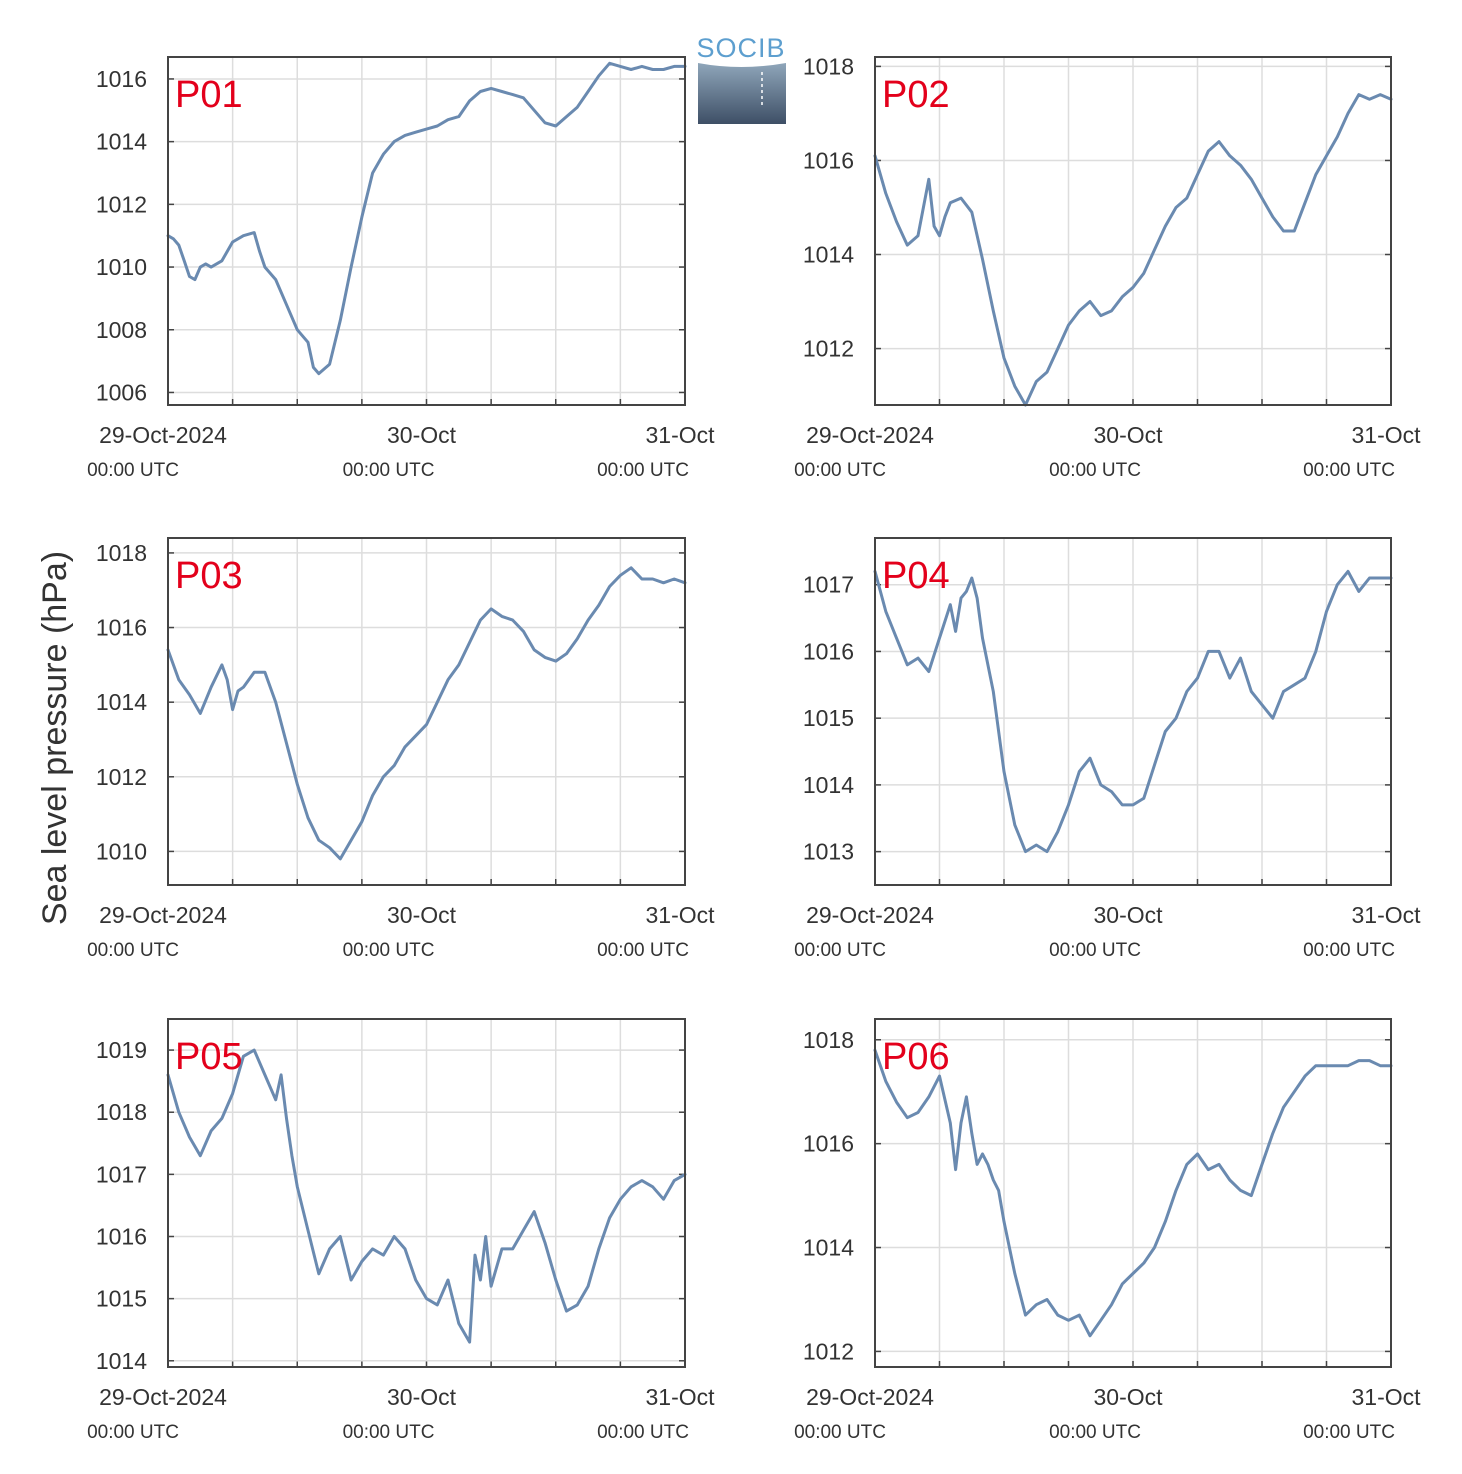 The height and width of the screenshot is (1474, 1462). Describe the element at coordinates (121, 330) in the screenshot. I see `y-tick-label: 1008` at that location.